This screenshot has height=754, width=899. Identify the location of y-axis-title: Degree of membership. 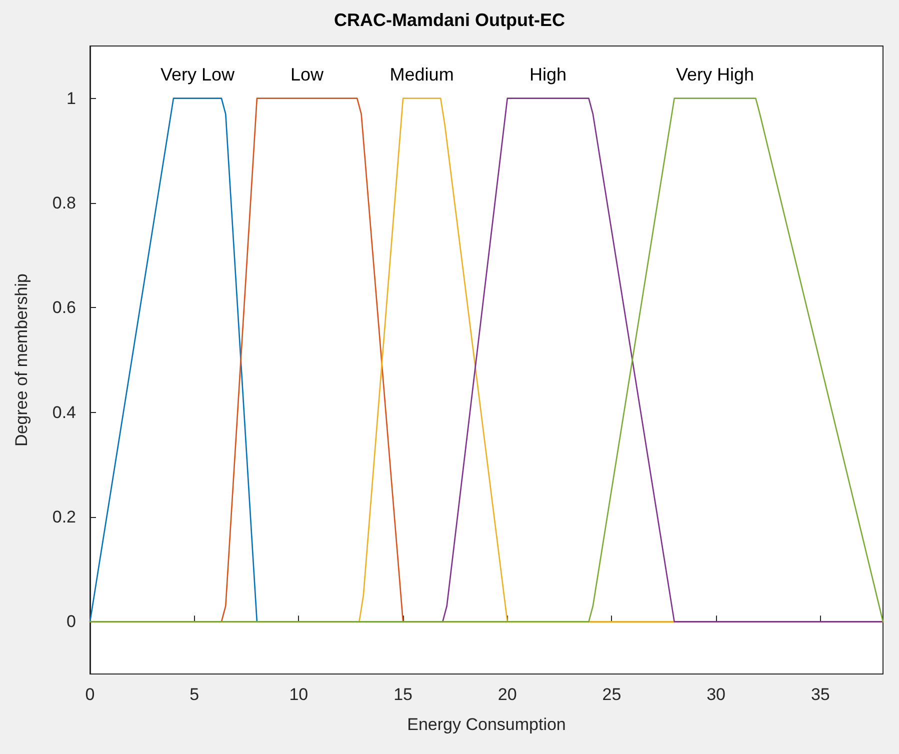
(21, 360).